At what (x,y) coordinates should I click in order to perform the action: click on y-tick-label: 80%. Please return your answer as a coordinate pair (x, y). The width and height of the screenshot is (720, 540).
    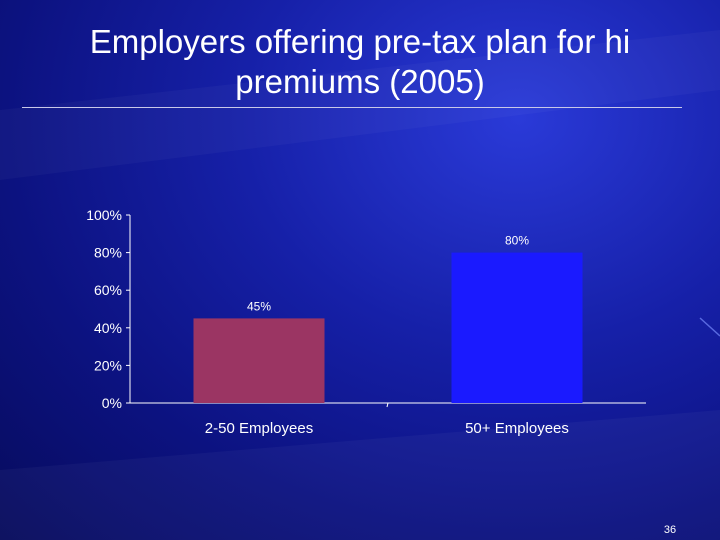
    Looking at the image, I should click on (108, 253).